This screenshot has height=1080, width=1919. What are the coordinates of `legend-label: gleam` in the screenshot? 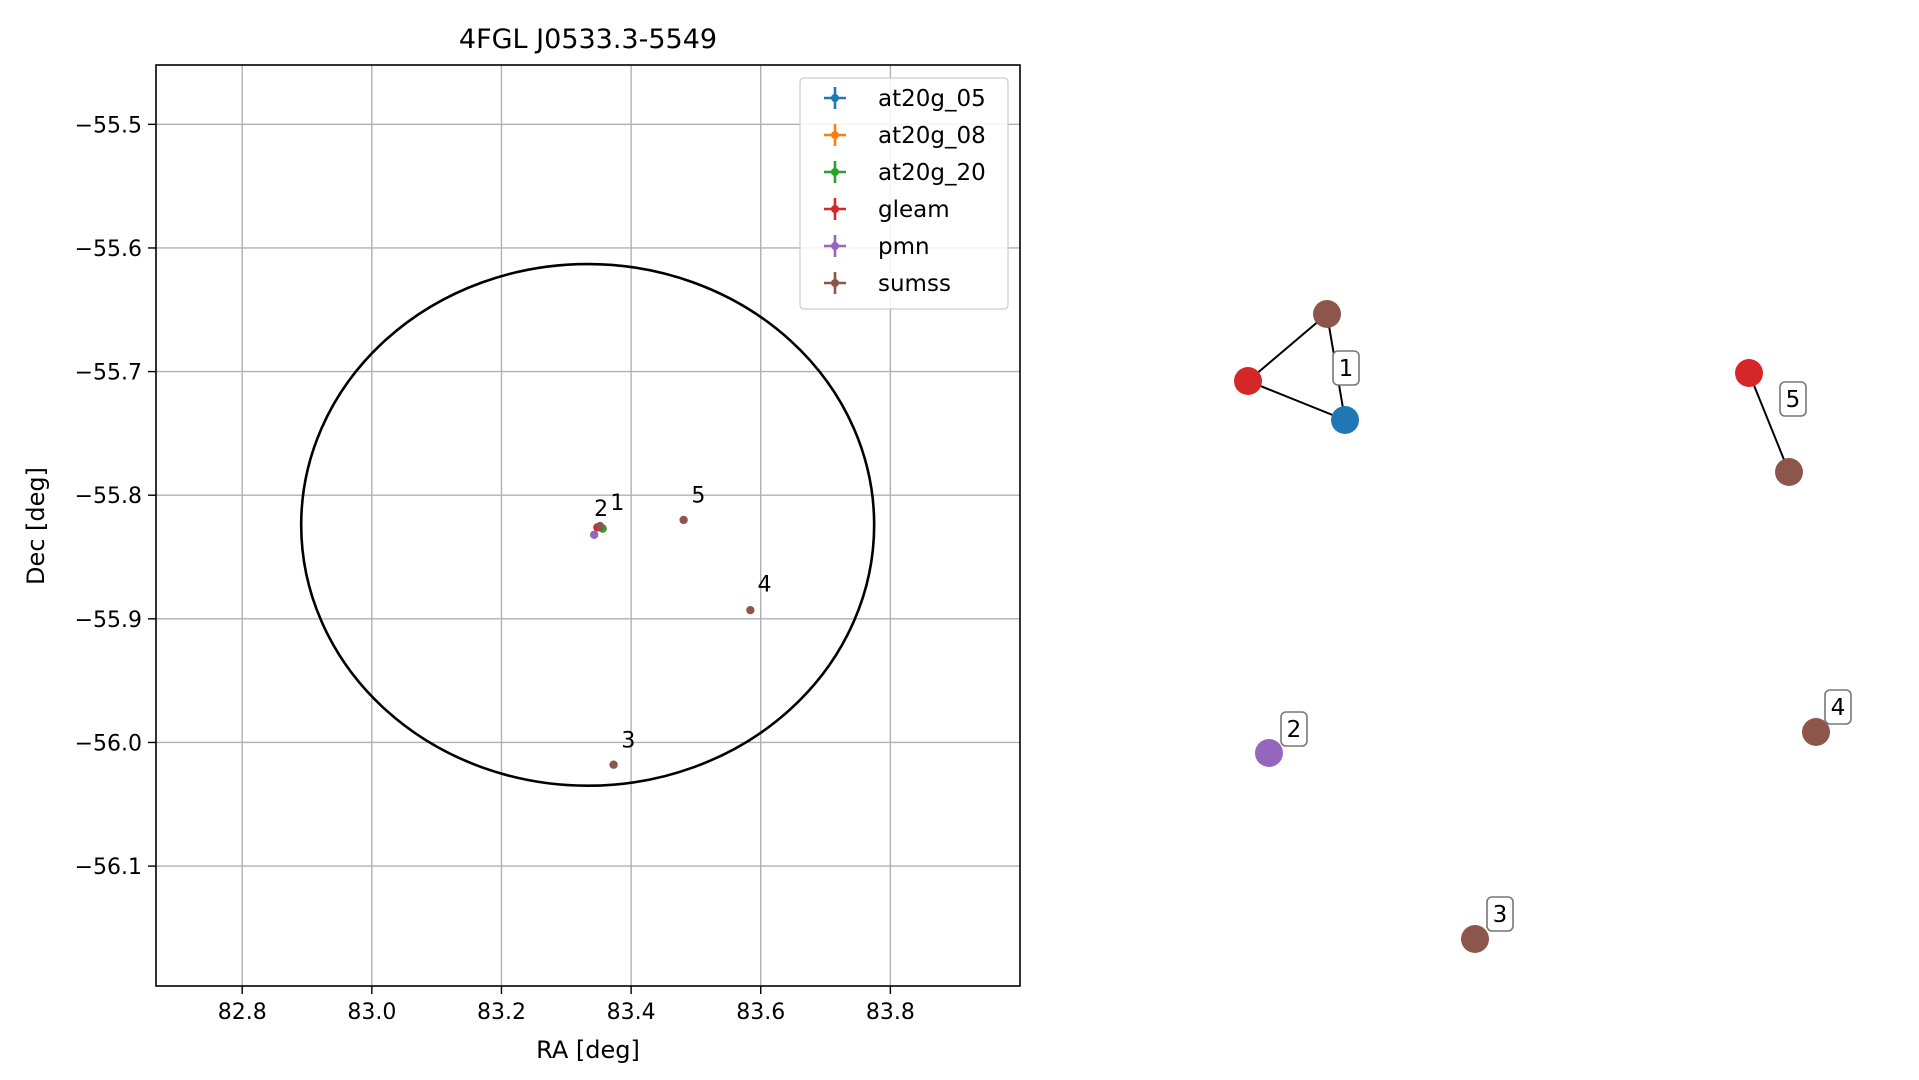 It's located at (914, 210).